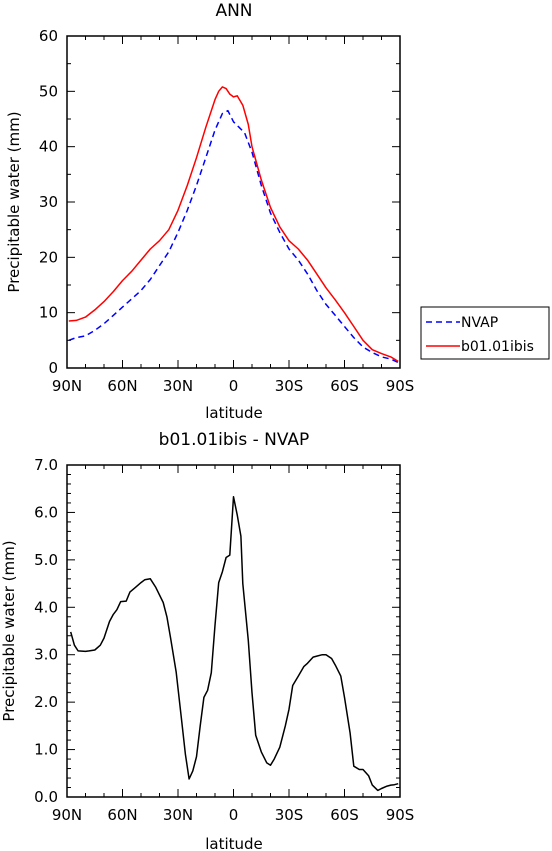 This screenshot has height=851, width=552. Describe the element at coordinates (479, 323) in the screenshot. I see `legend-label-nvap: NVAP` at that location.